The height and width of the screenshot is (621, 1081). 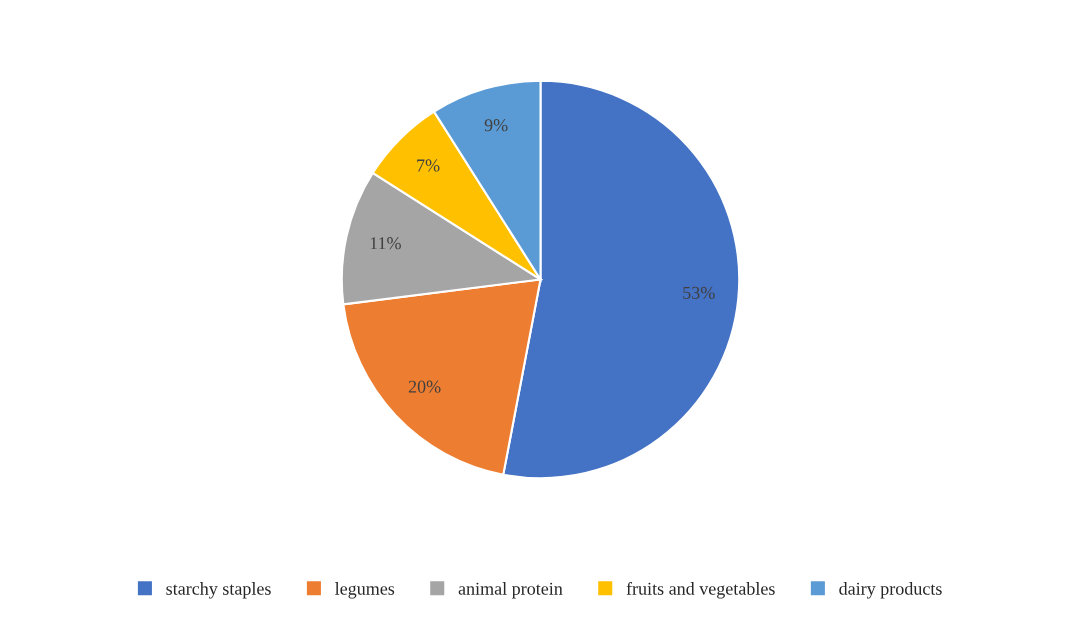 I want to click on legend-label: animal protein, so click(x=510, y=590).